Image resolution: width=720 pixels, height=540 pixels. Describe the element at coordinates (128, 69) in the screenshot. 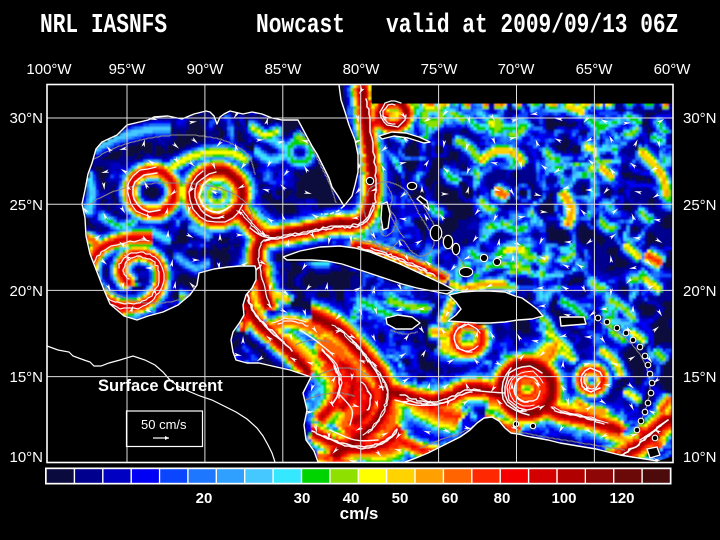

I see `svg-text: 95°W` at that location.